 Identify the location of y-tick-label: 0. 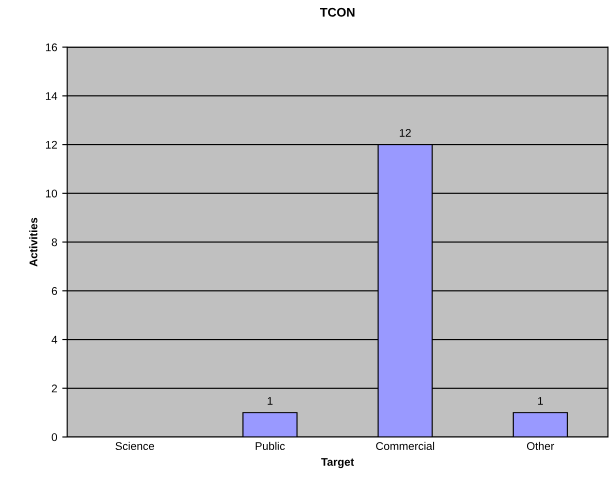
(55, 437).